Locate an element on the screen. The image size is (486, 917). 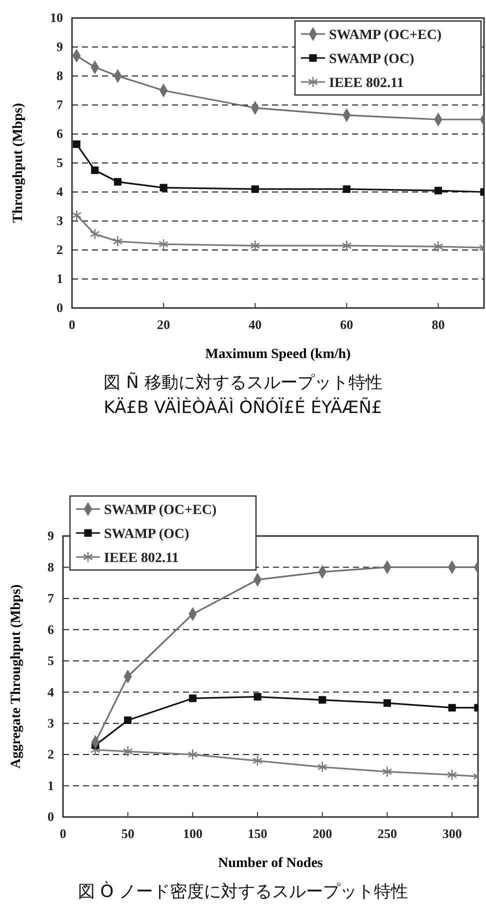
x-tick-label: 200 is located at coordinates (322, 834).